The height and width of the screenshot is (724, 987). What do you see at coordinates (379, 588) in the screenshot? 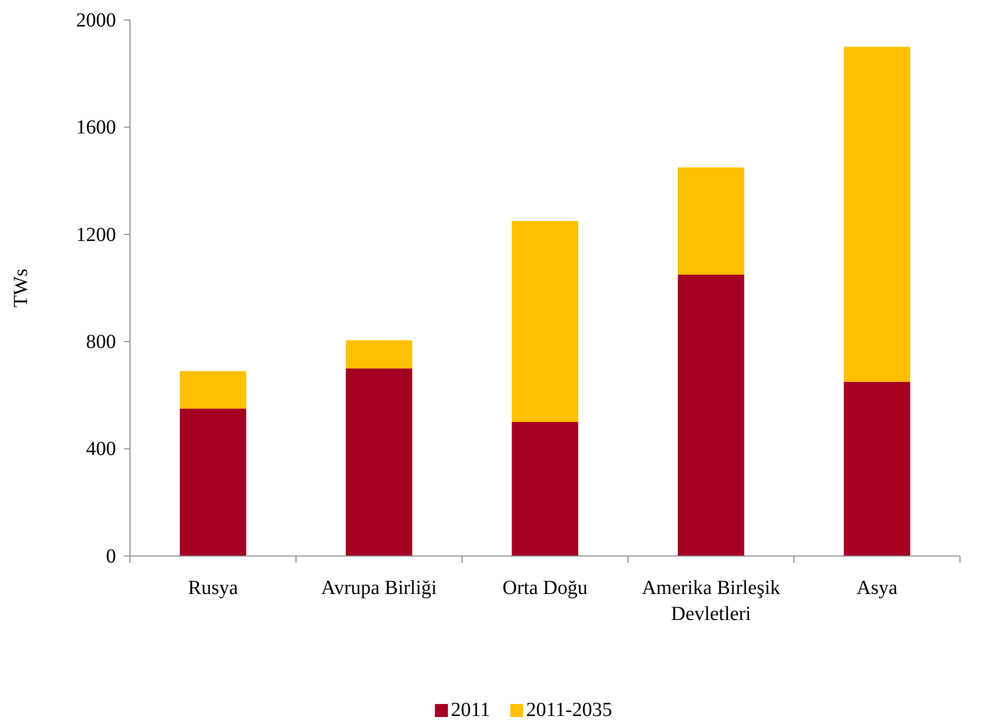
I see `x-tick-label: Avrupa Birliği` at bounding box center [379, 588].